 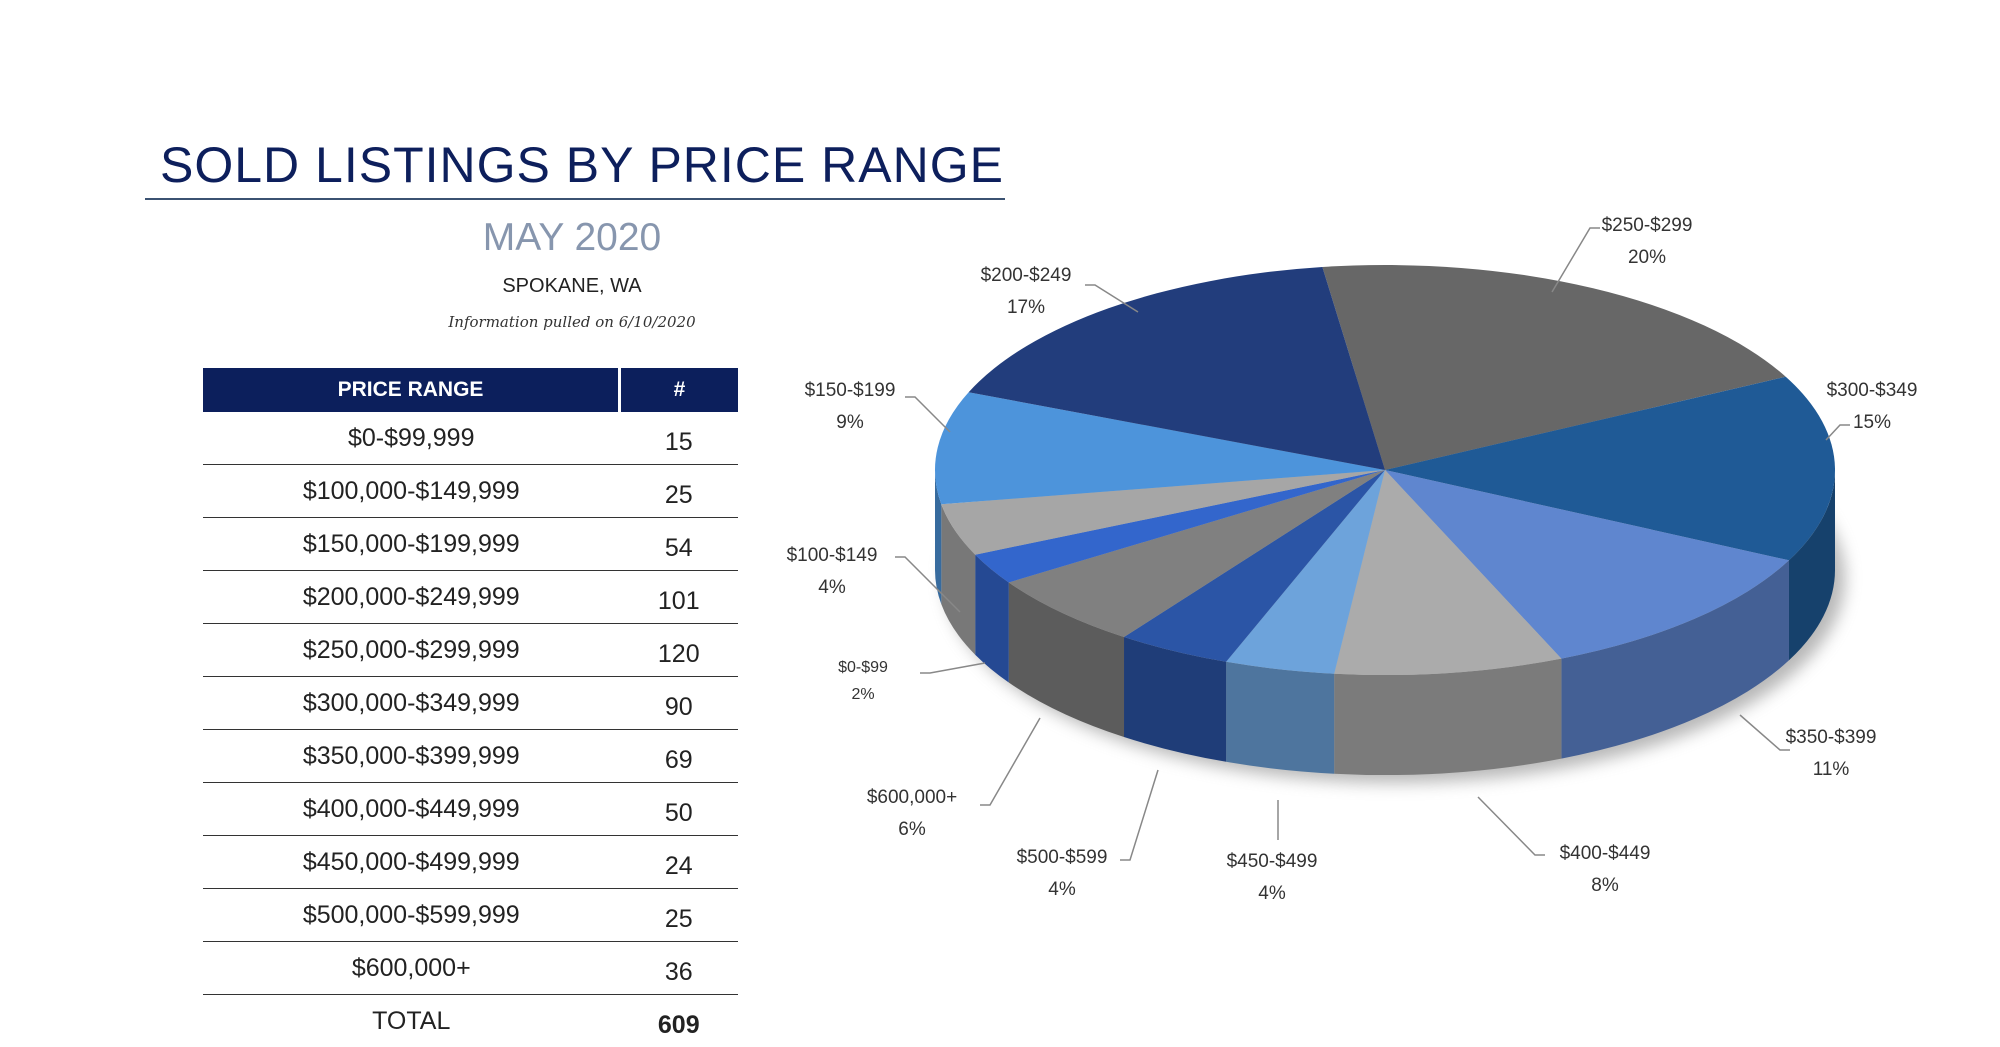 What do you see at coordinates (863, 667) in the screenshot?
I see `slice-label-range: $0-$99` at bounding box center [863, 667].